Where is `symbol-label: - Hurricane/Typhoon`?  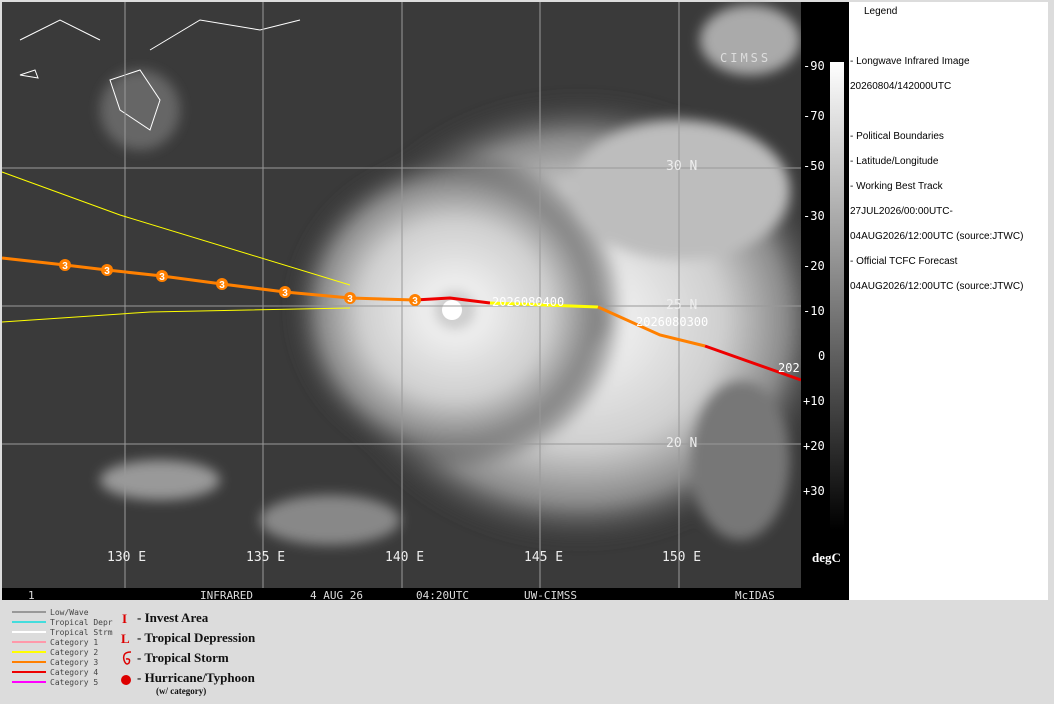
symbol-label: - Hurricane/Typhoon is located at coordinates (196, 677).